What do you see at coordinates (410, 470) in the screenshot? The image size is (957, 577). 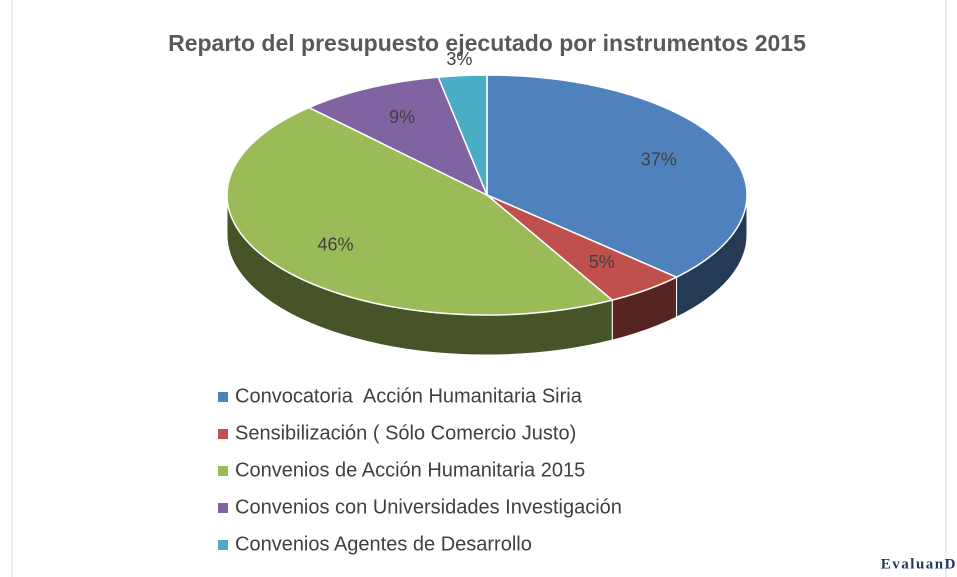 I see `legend-label: Convenios de Acción Humanitaria 2015` at bounding box center [410, 470].